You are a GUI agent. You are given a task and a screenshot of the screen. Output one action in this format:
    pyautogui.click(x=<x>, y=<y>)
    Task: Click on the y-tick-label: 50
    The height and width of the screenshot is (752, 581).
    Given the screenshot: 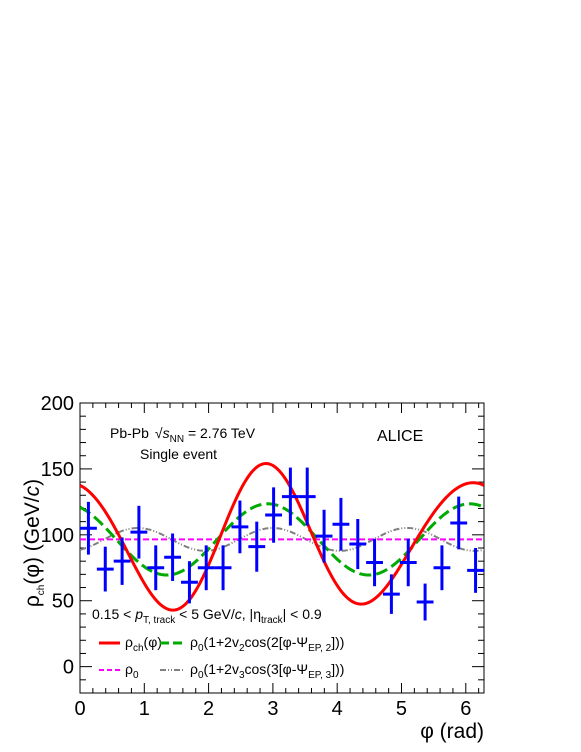 What is the action you would take?
    pyautogui.click(x=63, y=602)
    